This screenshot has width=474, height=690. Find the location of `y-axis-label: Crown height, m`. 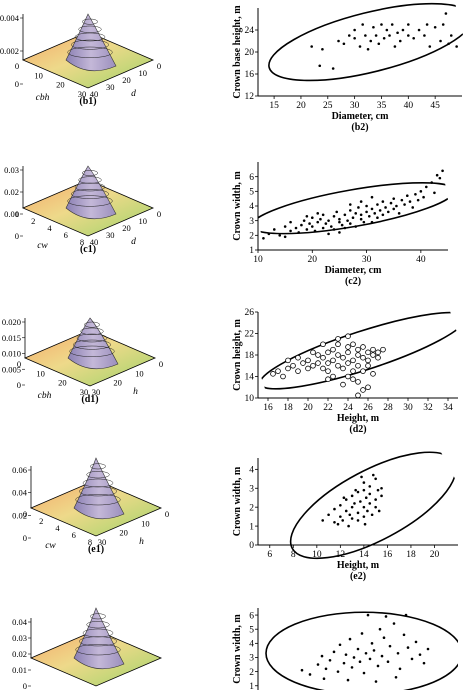

y-axis-label: Crown height, m is located at coordinates (237, 354).